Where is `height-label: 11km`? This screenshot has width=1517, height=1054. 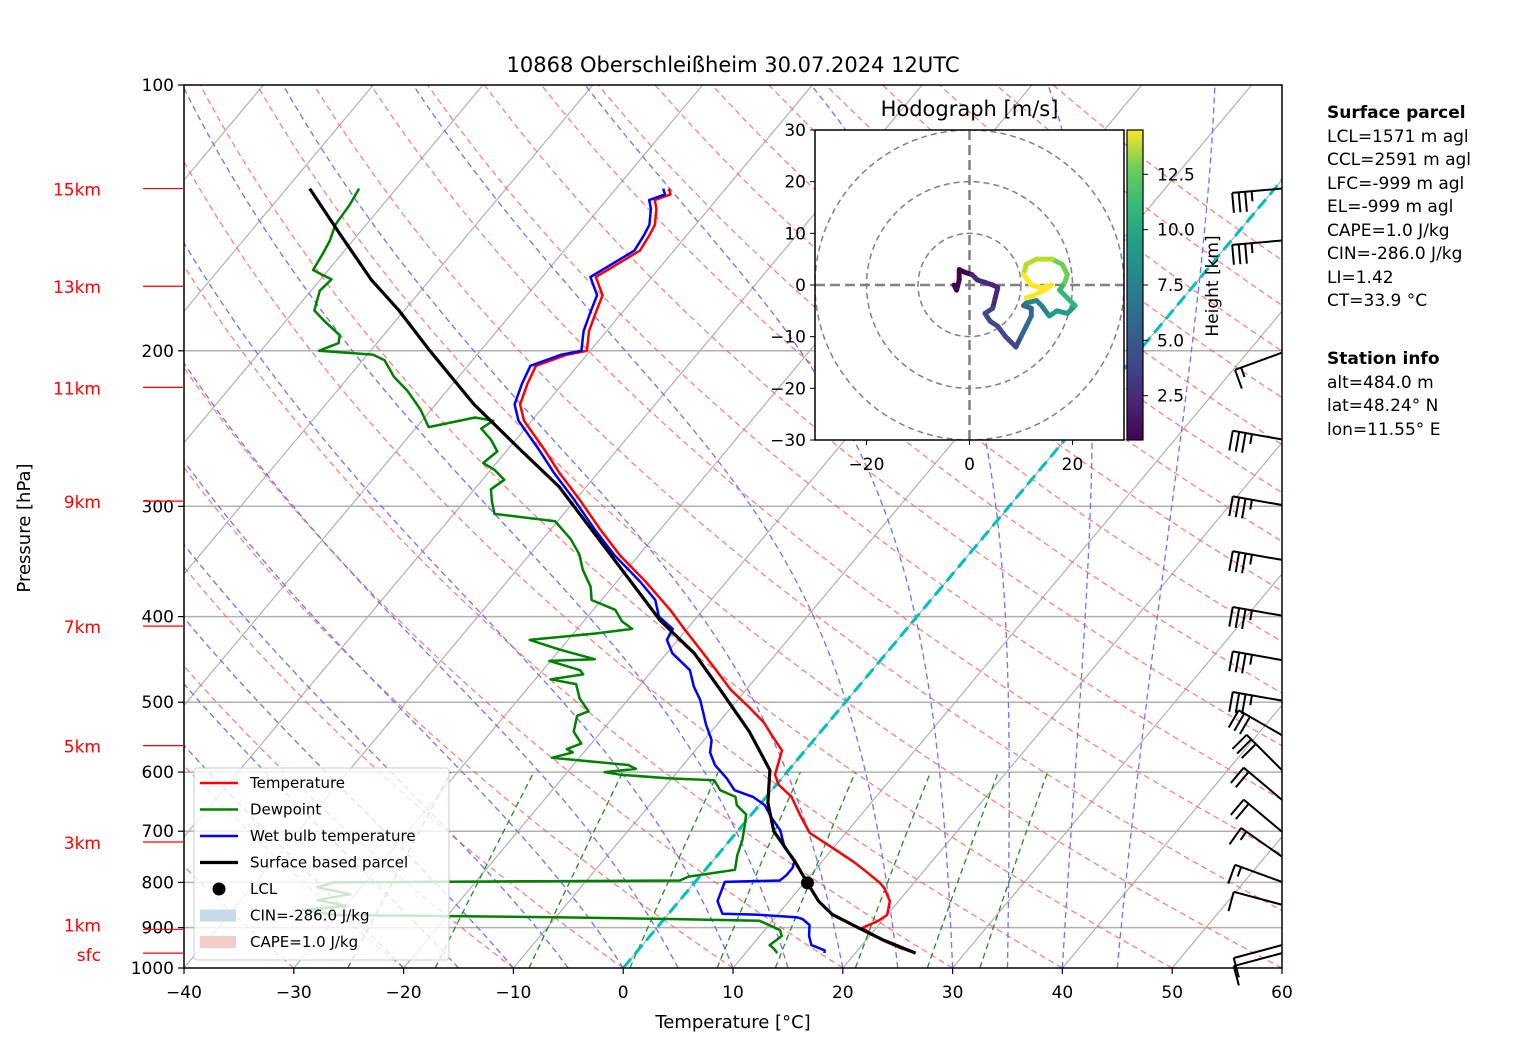
height-label: 11km is located at coordinates (77, 389).